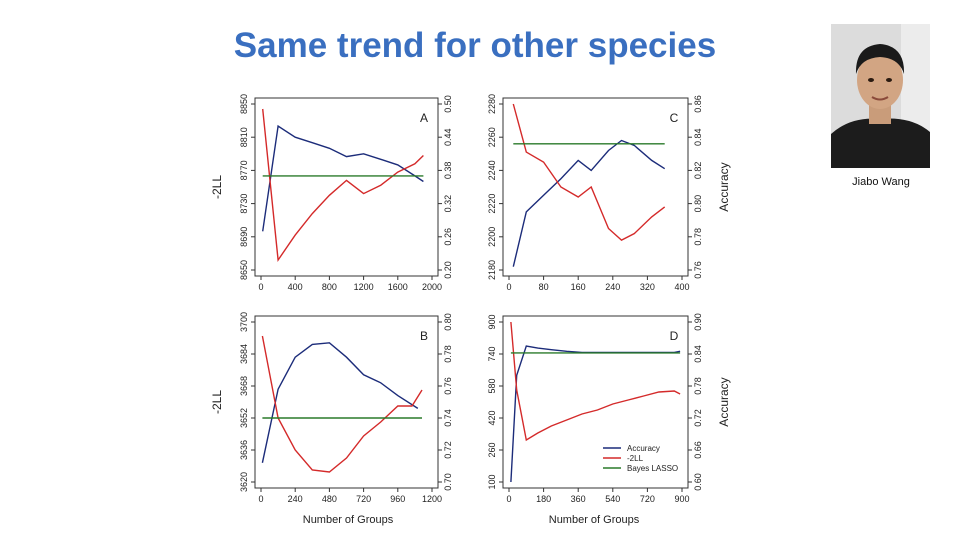 The image size is (960, 540). Describe the element at coordinates (647, 287) in the screenshot. I see `x-tick-label: 320` at that location.